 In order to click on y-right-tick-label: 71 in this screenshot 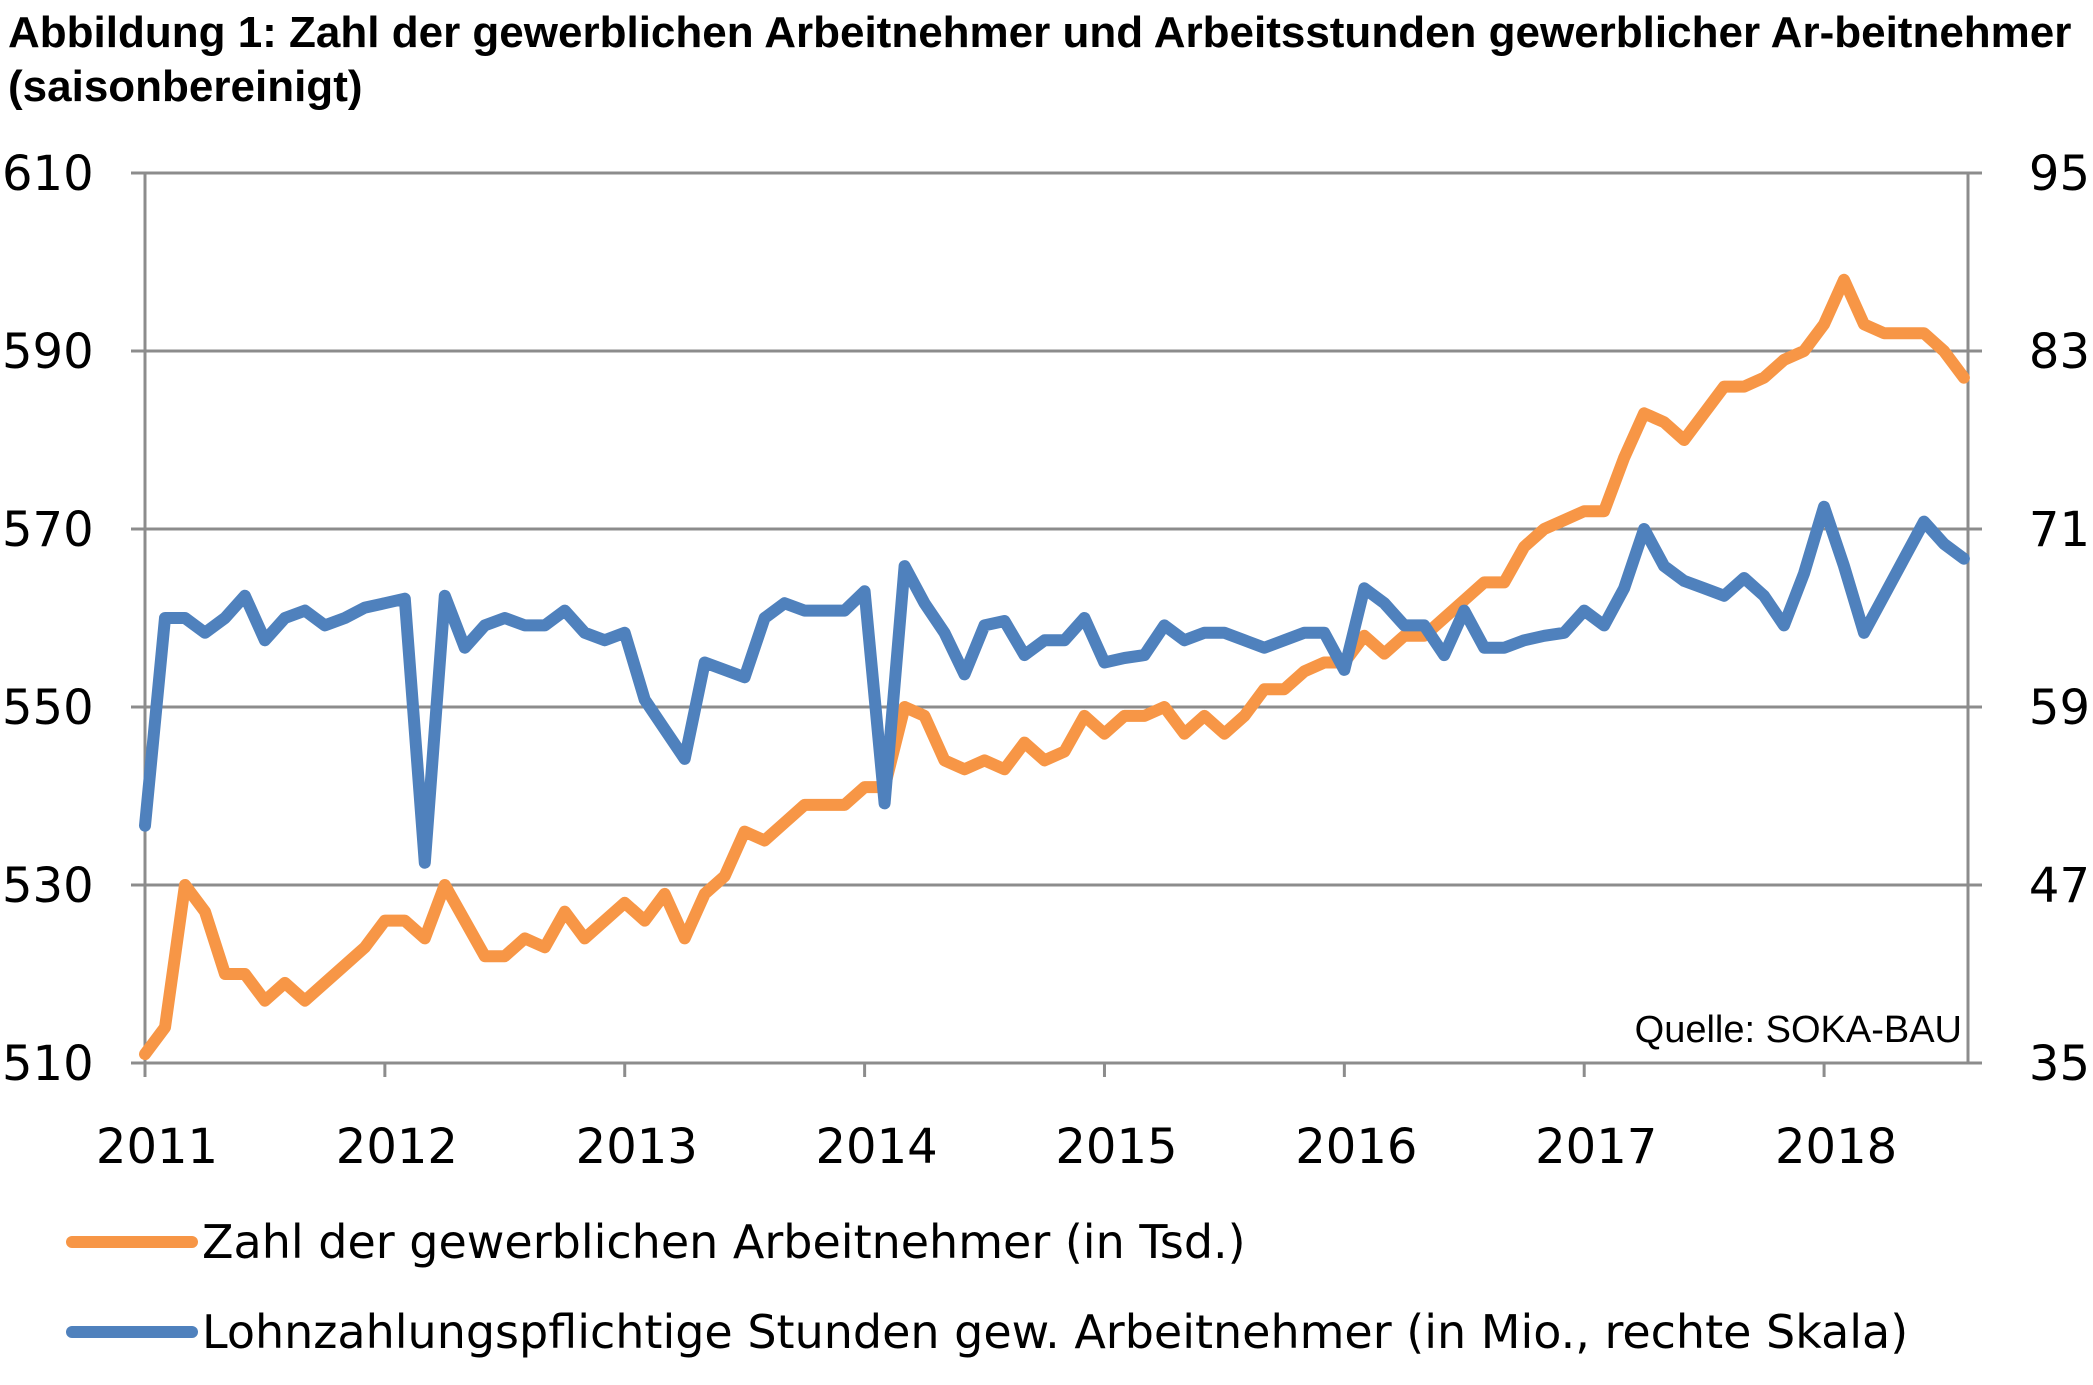, I will do `click(2059, 530)`.